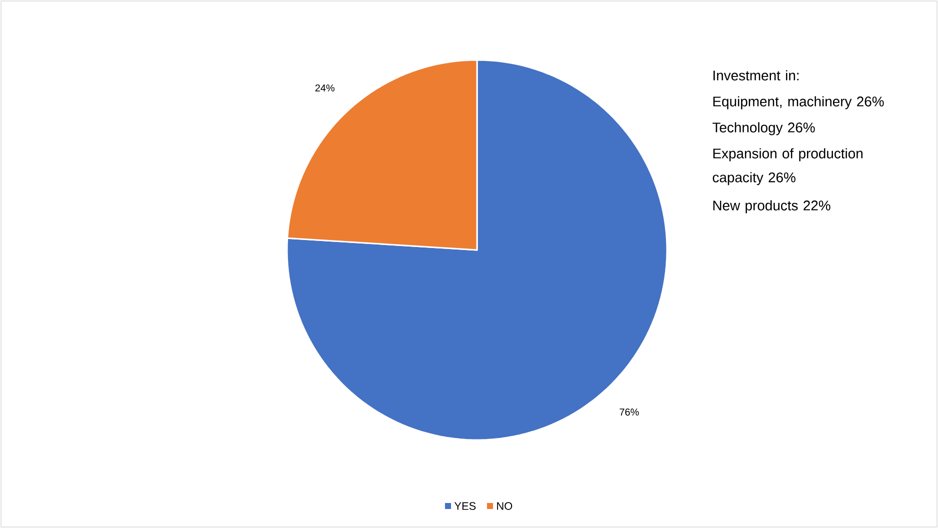  I want to click on data-label: 24%, so click(324, 88).